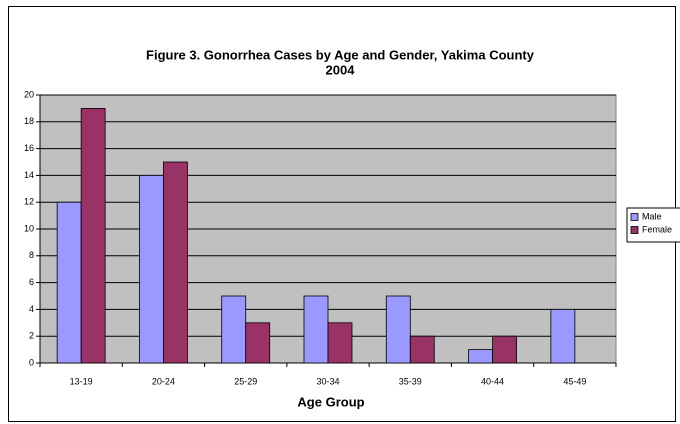 Image resolution: width=680 pixels, height=424 pixels. Describe the element at coordinates (327, 381) in the screenshot. I see `x-tick-label: 30-34` at that location.